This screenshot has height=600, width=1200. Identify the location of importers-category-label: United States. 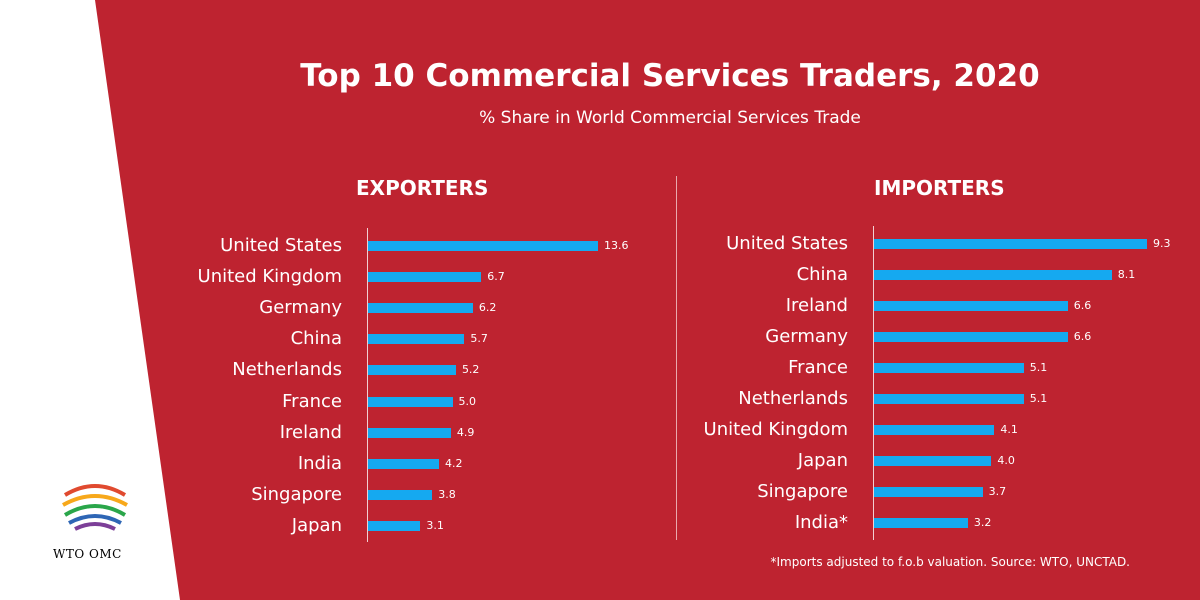
(787, 243).